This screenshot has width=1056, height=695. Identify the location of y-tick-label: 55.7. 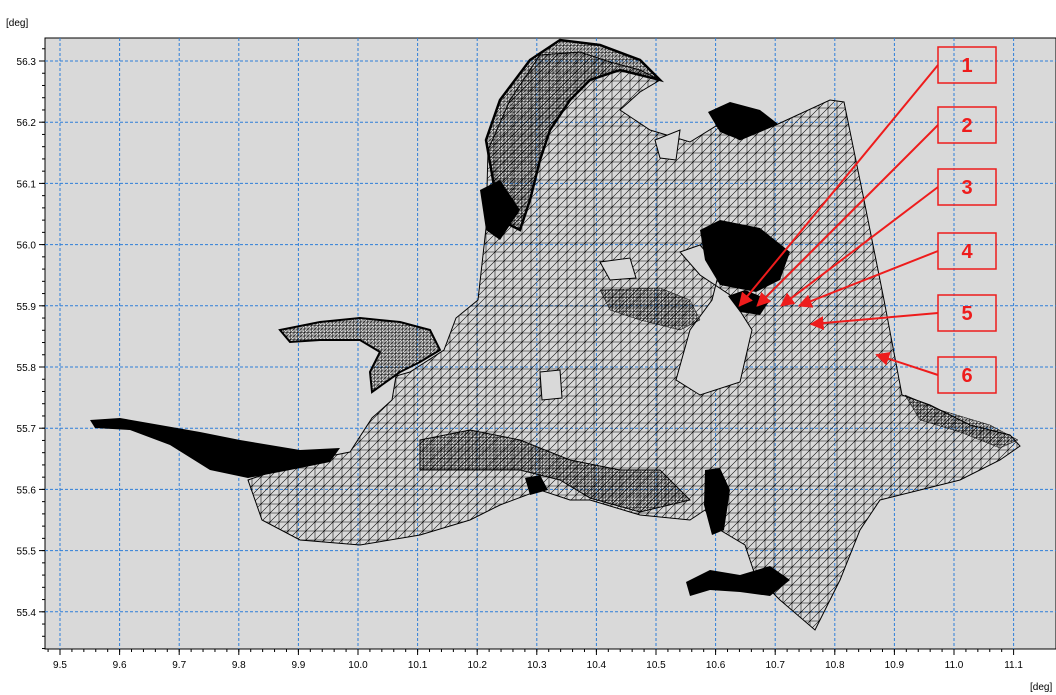
(27, 429).